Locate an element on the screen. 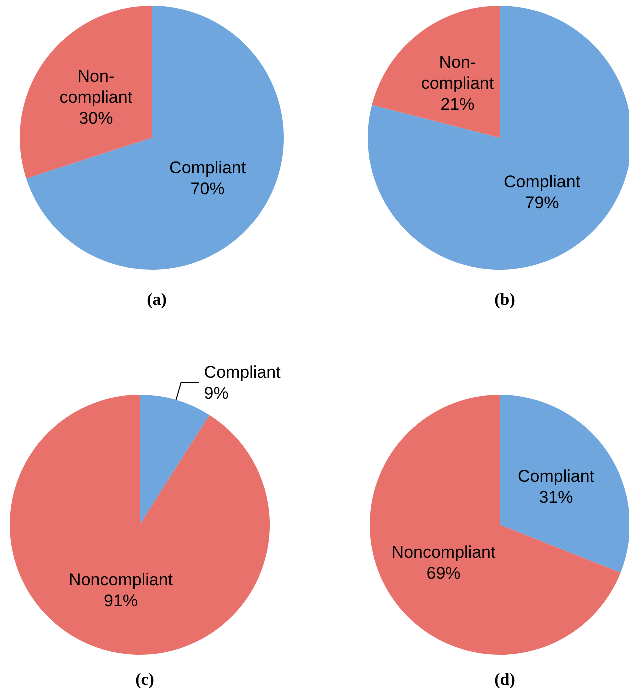  text: (a) is located at coordinates (157, 299).